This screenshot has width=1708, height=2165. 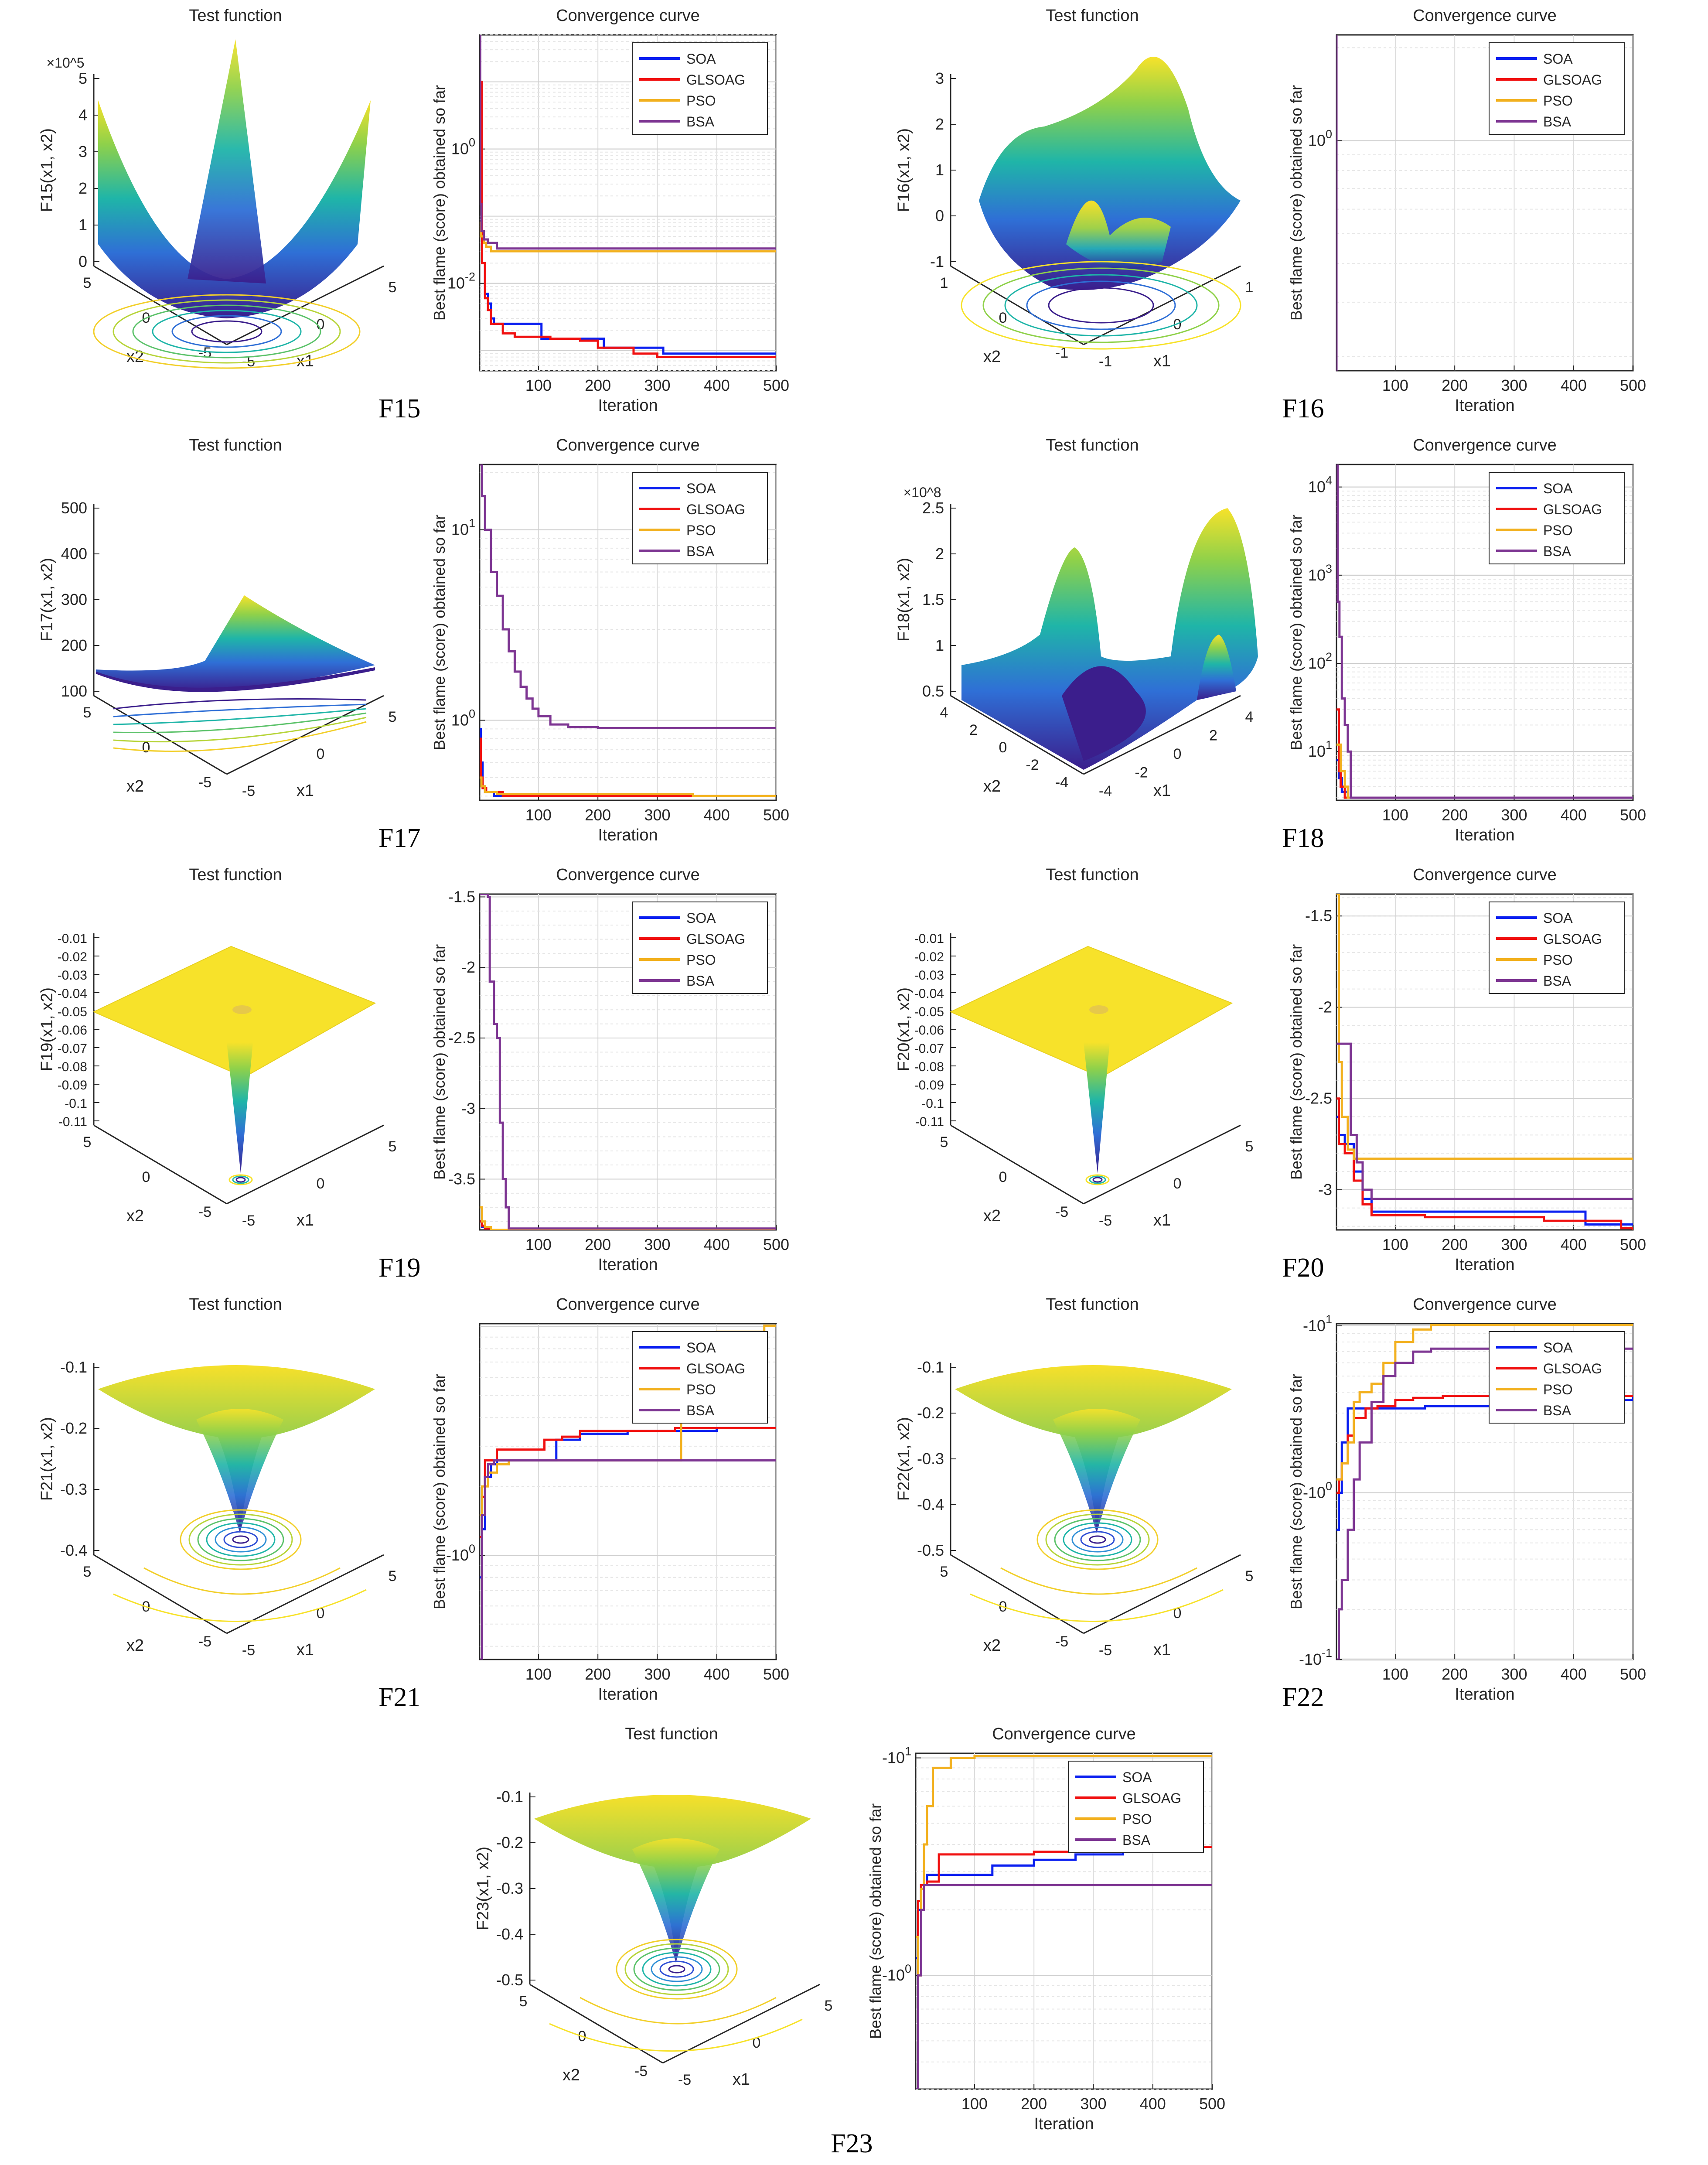 What do you see at coordinates (1303, 1268) in the screenshot?
I see `panel-caption: F20` at bounding box center [1303, 1268].